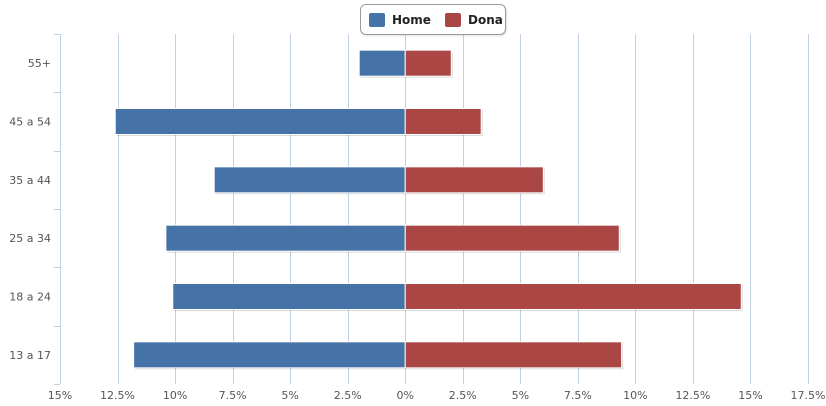 The image size is (826, 406). I want to click on legend-swatch-home, so click(377, 20).